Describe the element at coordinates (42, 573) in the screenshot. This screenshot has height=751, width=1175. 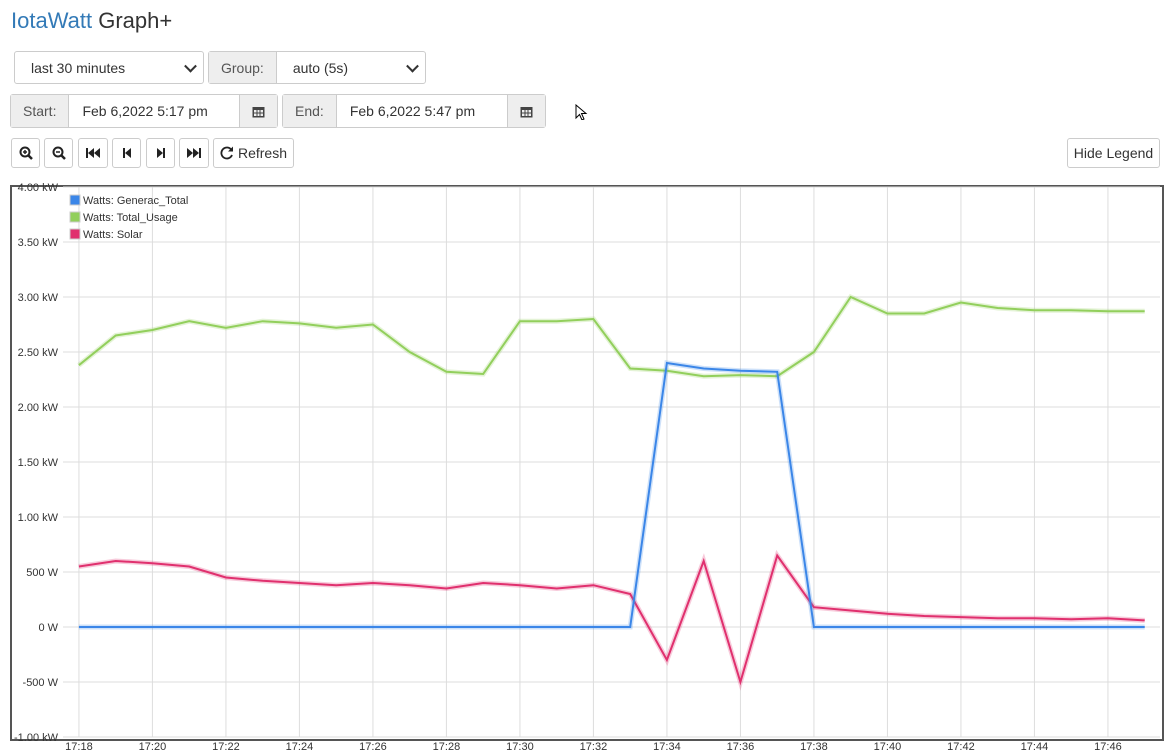
I see `y-tick-label: 500 W` at that location.